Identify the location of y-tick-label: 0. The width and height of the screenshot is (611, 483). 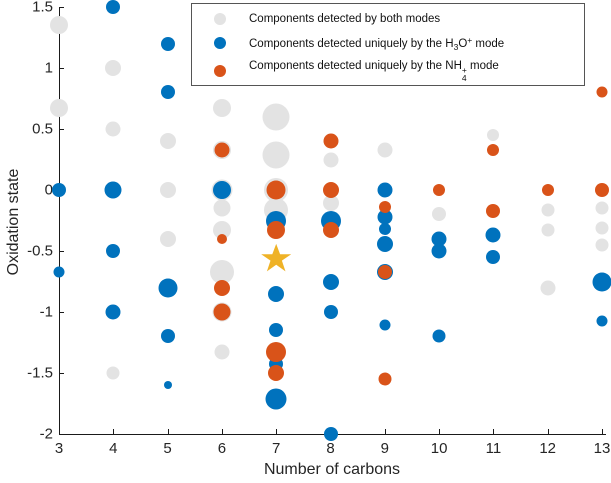
(48, 190).